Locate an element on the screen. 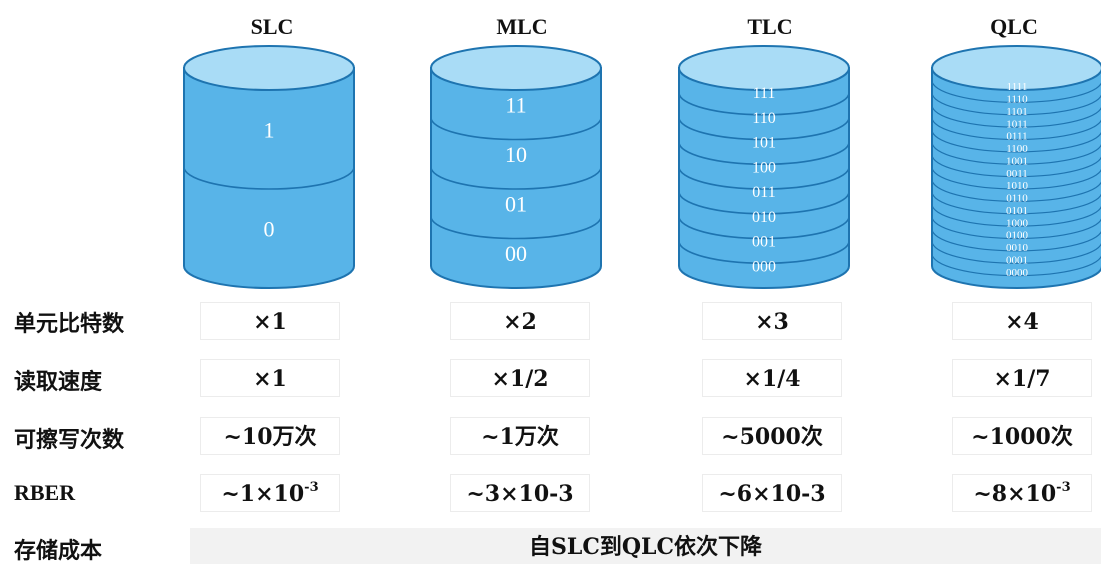 The height and width of the screenshot is (566, 1101). column-title-mlc: MLC is located at coordinates (522, 26).